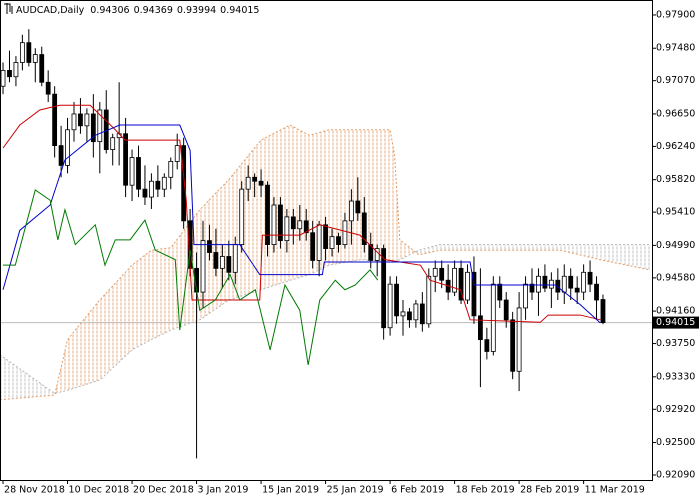 Image resolution: width=700 pixels, height=500 pixels. What do you see at coordinates (675, 409) in the screenshot?
I see `y-tick-label: 0.92920` at bounding box center [675, 409].